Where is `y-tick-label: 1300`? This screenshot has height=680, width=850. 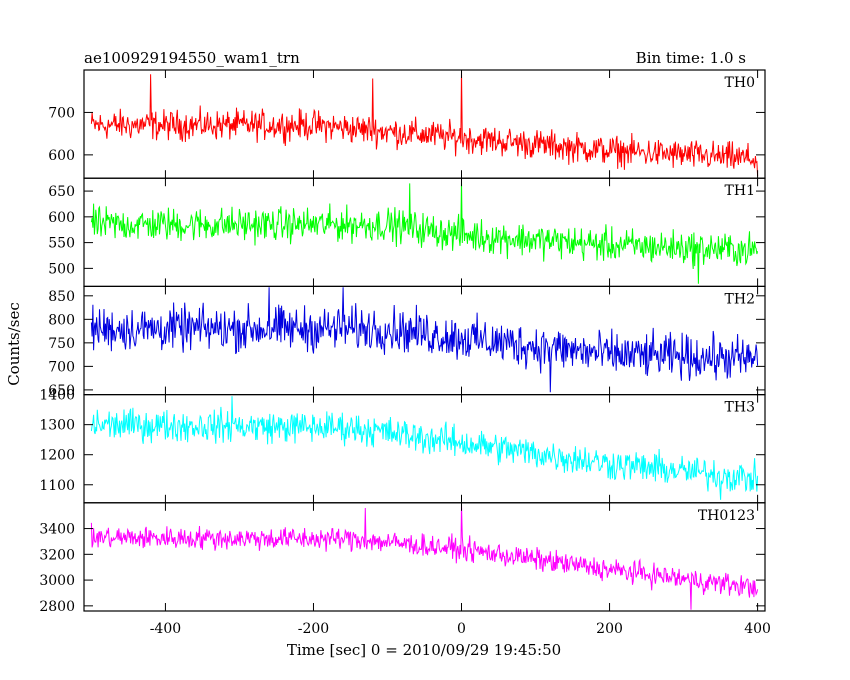
y-tick-label: 1300 is located at coordinates (57, 426).